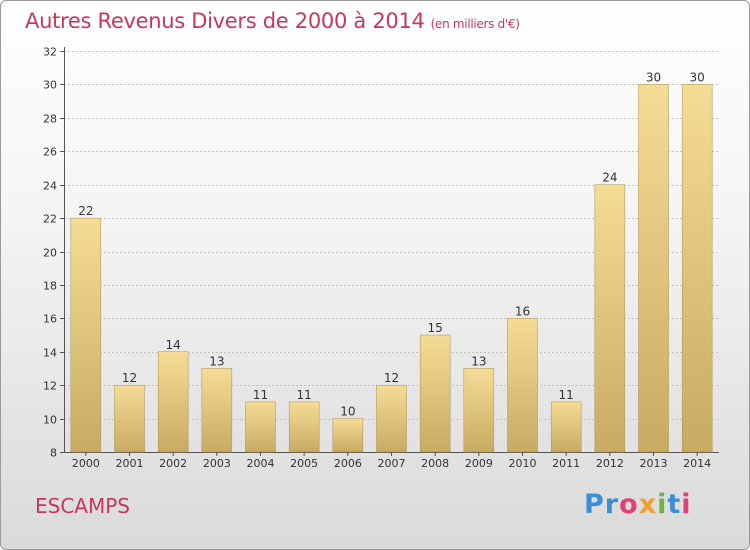 This screenshot has height=550, width=750. What do you see at coordinates (225, 21) in the screenshot?
I see `chart-title-main: Autres Revenus Divers de 2000 à 2014` at bounding box center [225, 21].